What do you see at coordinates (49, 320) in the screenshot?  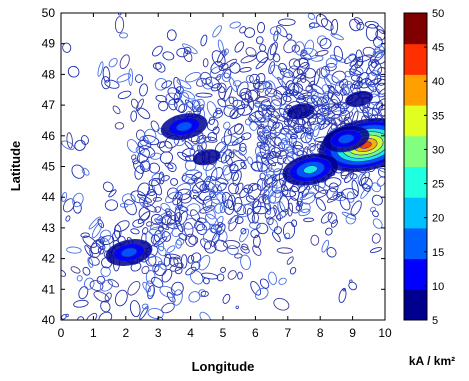 I see `y-tick-label: 40` at bounding box center [49, 320].